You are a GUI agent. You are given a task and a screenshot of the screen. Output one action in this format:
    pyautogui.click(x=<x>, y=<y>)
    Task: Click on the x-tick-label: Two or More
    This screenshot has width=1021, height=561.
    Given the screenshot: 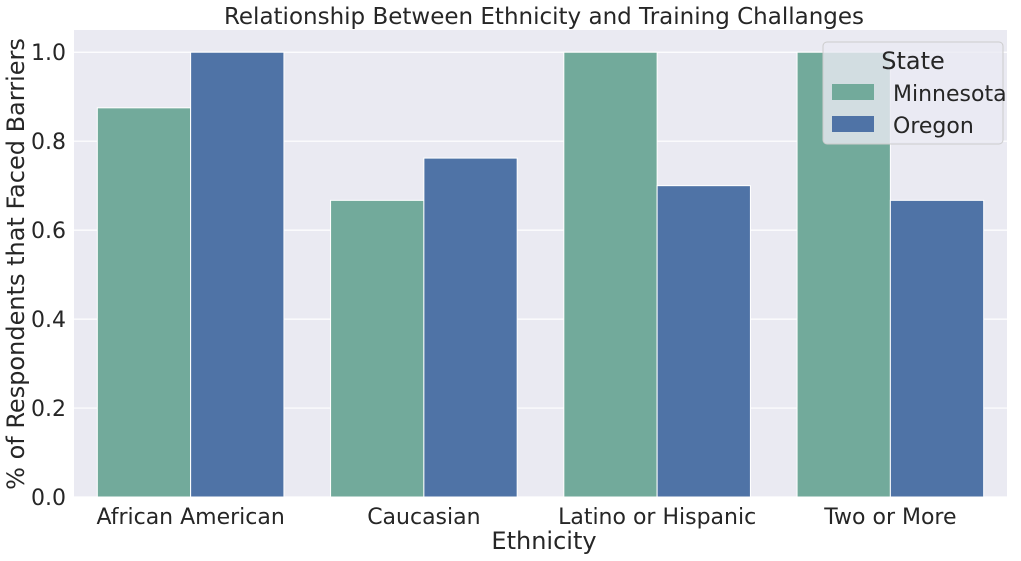 What is the action you would take?
    pyautogui.click(x=889, y=517)
    